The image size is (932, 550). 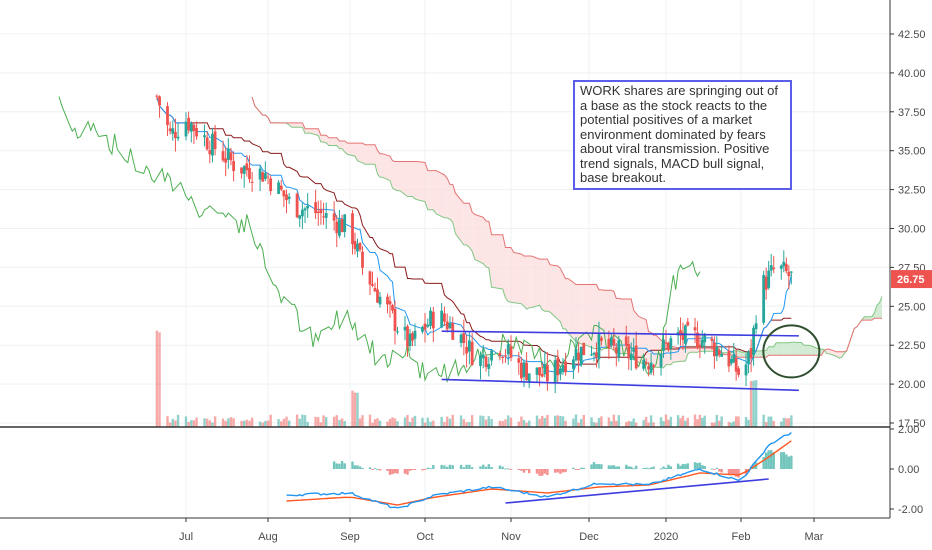 What do you see at coordinates (910, 510) in the screenshot?
I see `macd-tick-label: -2.00` at bounding box center [910, 510].